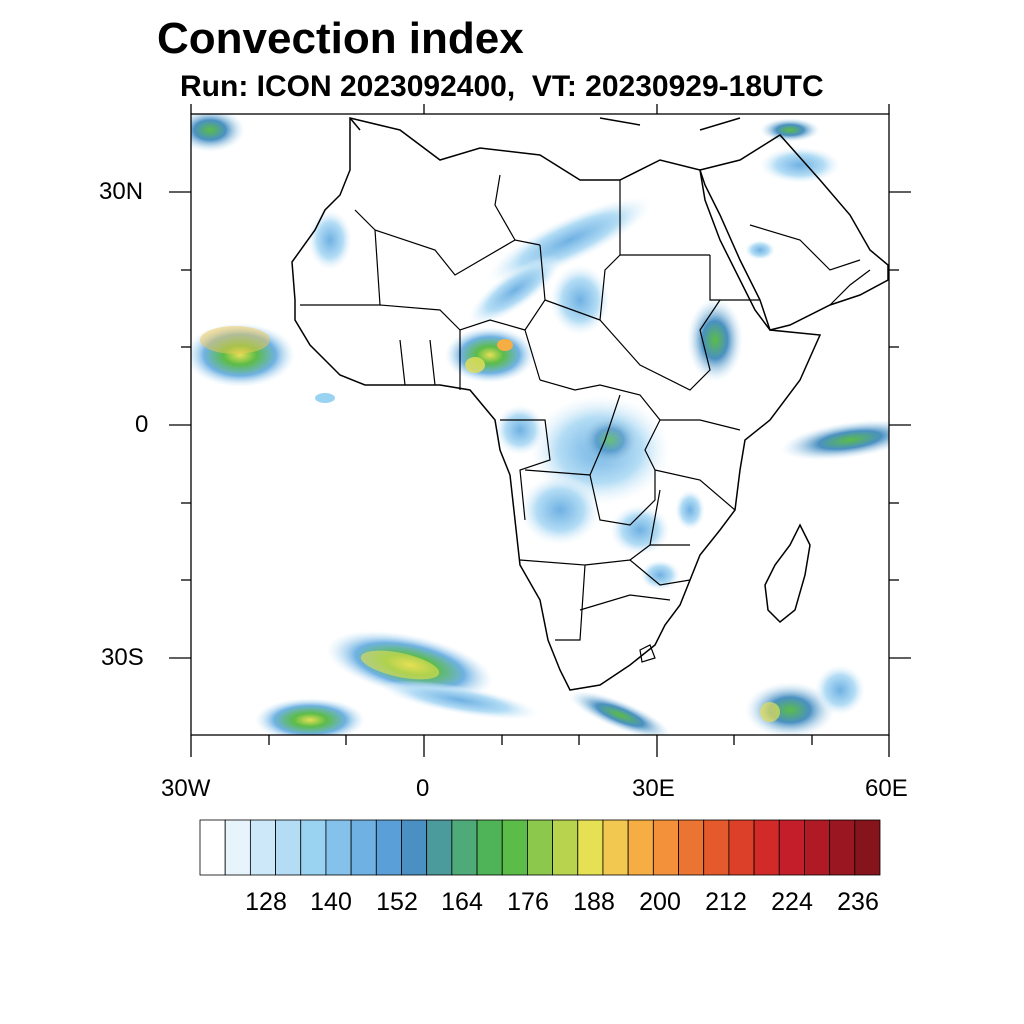 The image size is (1024, 1024). Describe the element at coordinates (462, 902) in the screenshot. I see `colorbar-label: 164` at that location.